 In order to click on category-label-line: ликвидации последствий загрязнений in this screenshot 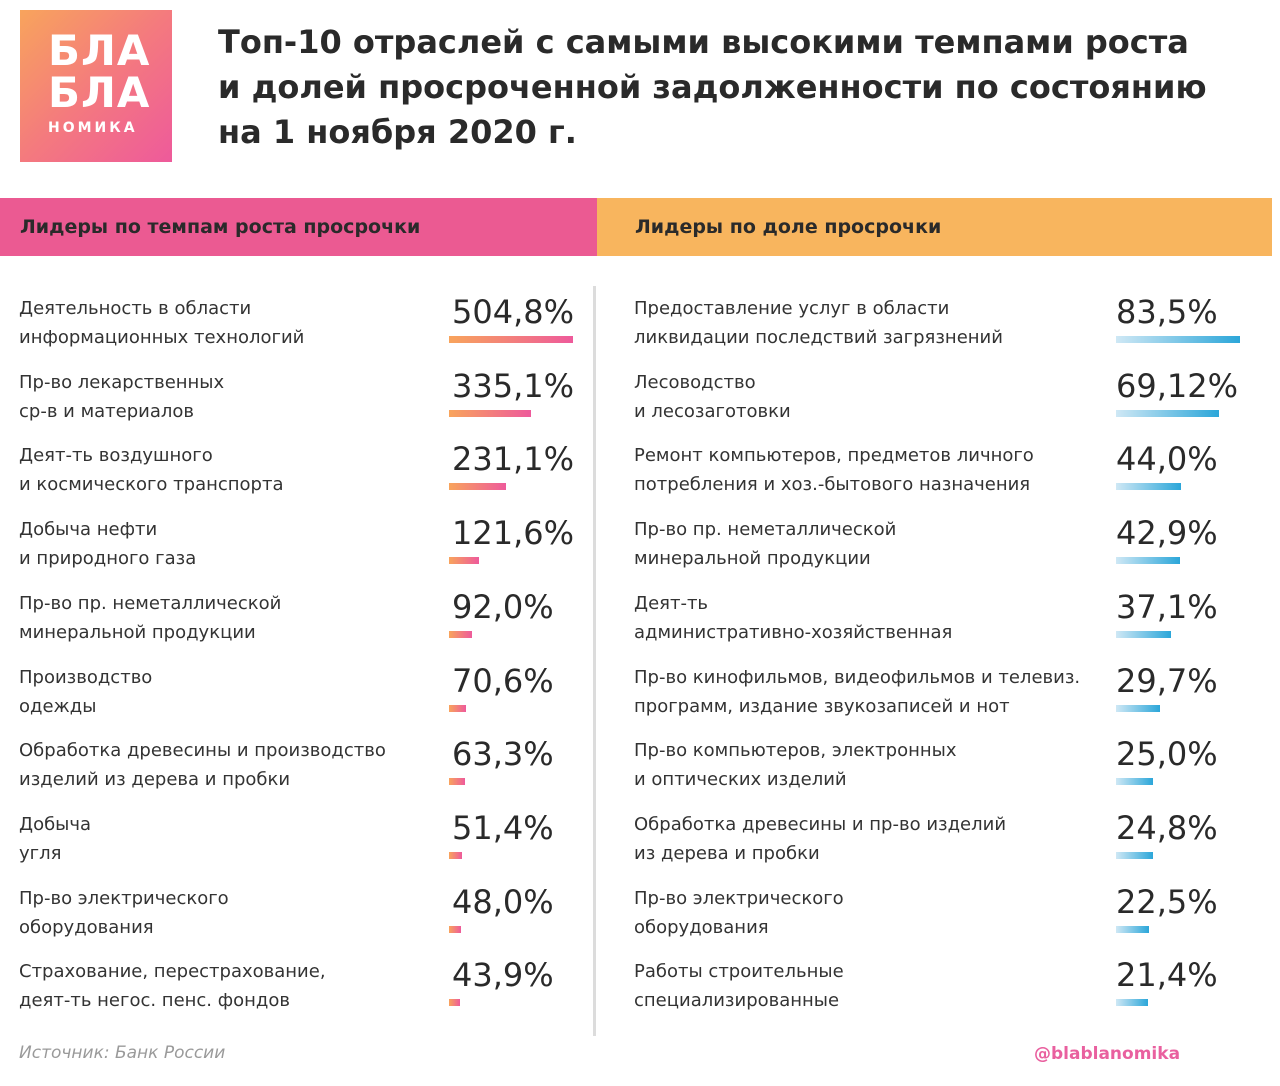, I will do `click(818, 337)`.